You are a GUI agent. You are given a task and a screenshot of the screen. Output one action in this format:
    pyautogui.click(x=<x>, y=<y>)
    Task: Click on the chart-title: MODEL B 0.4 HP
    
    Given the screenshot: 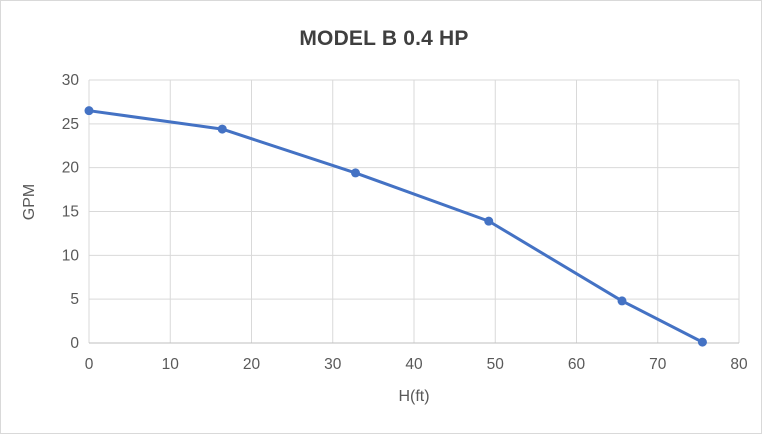 What is the action you would take?
    pyautogui.click(x=383, y=38)
    